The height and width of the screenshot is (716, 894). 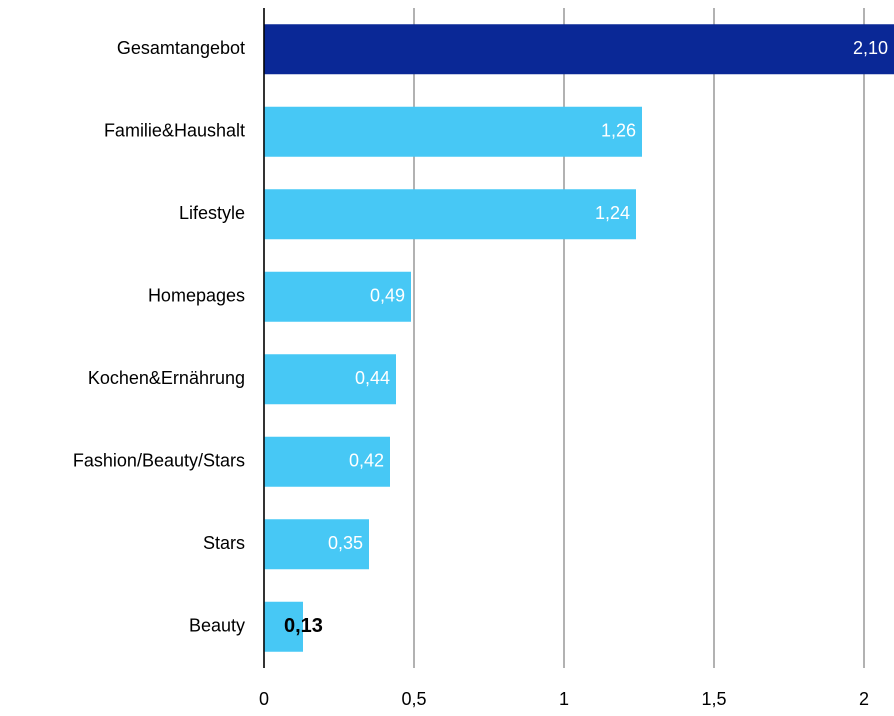 I want to click on x-tick-label: 1, so click(x=564, y=699).